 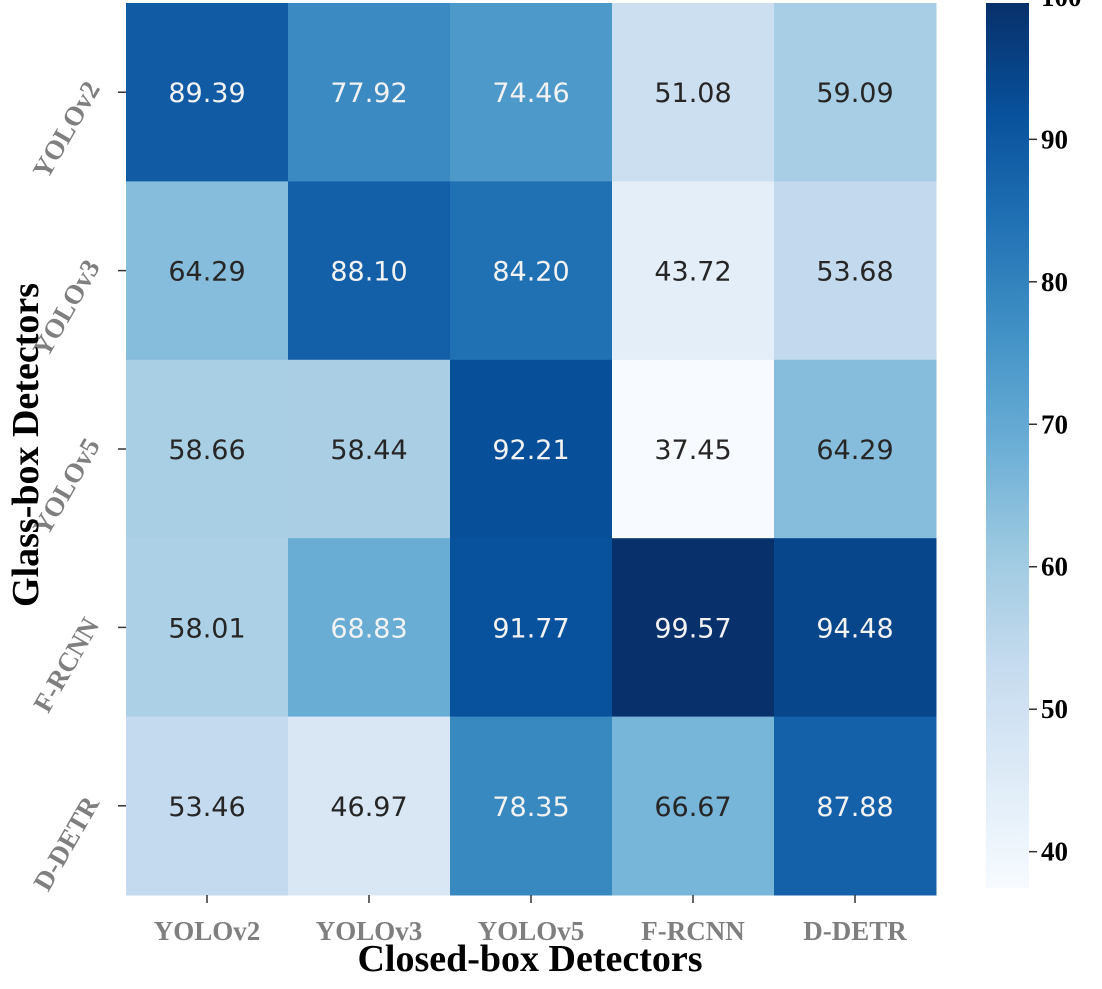 I want to click on y-tick-label: D-DETR, so click(x=66, y=843).